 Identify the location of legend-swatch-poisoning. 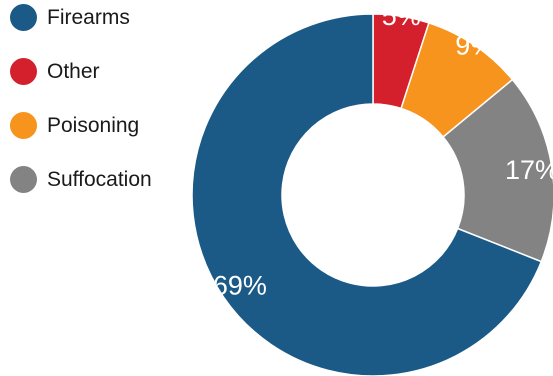
(23, 125).